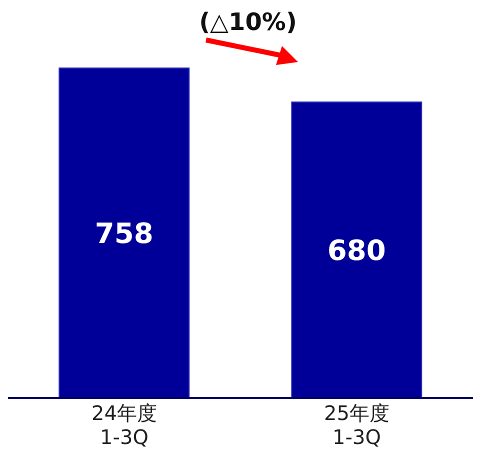 Image resolution: width=481 pixels, height=457 pixels. I want to click on x-tick-label: 25年度 1-3Q, so click(357, 425).